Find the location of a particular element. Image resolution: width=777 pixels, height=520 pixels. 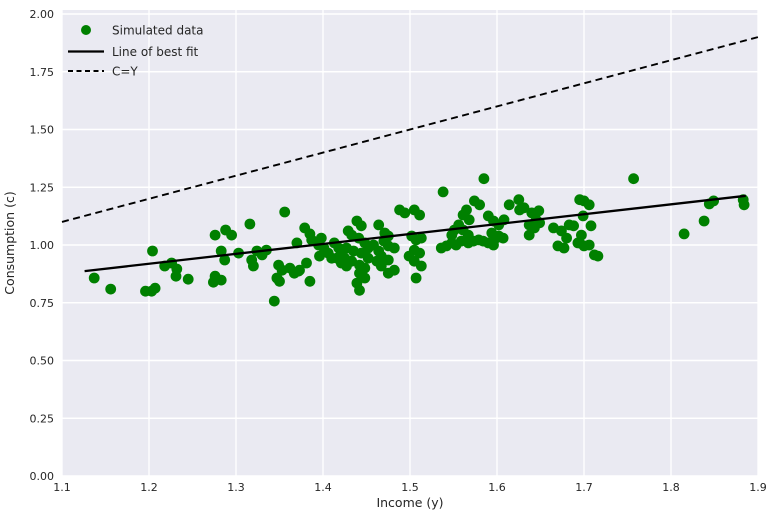

x-axis-ticks: 1.1 1.2 1.3 1.4 1.5 1.6 1.7 1.8 1.9 is located at coordinates (410, 487).